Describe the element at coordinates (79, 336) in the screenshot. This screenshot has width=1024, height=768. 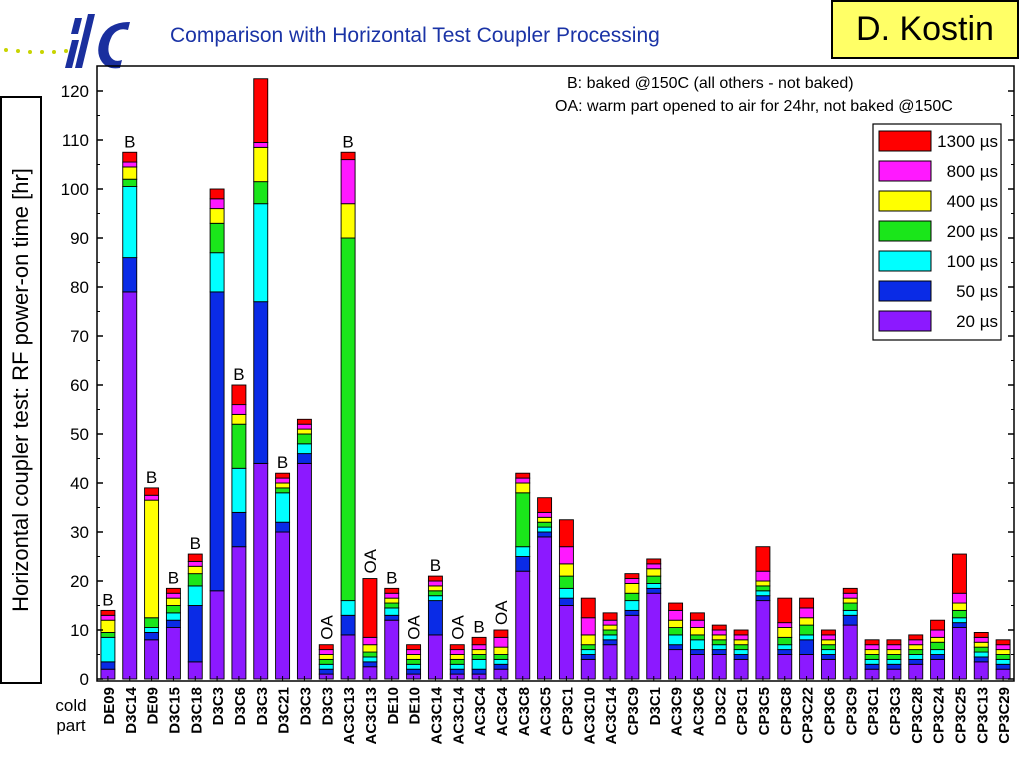
I see `y-tick-label: 70` at that location.